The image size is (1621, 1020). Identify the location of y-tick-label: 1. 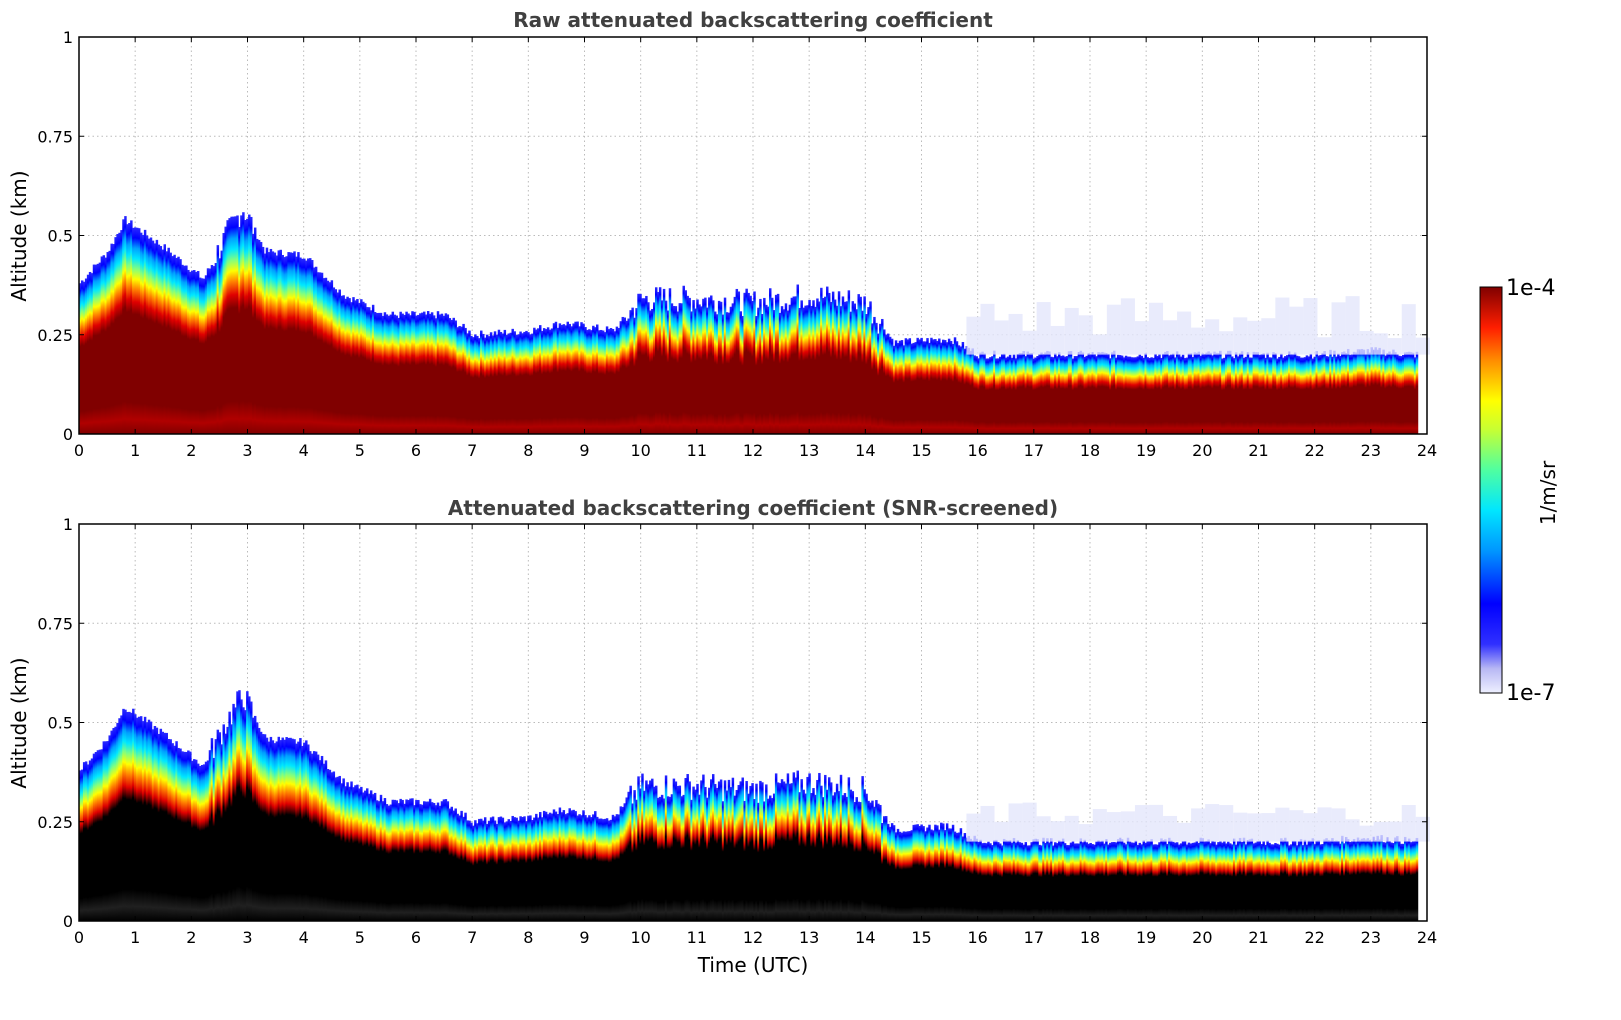
(68, 524).